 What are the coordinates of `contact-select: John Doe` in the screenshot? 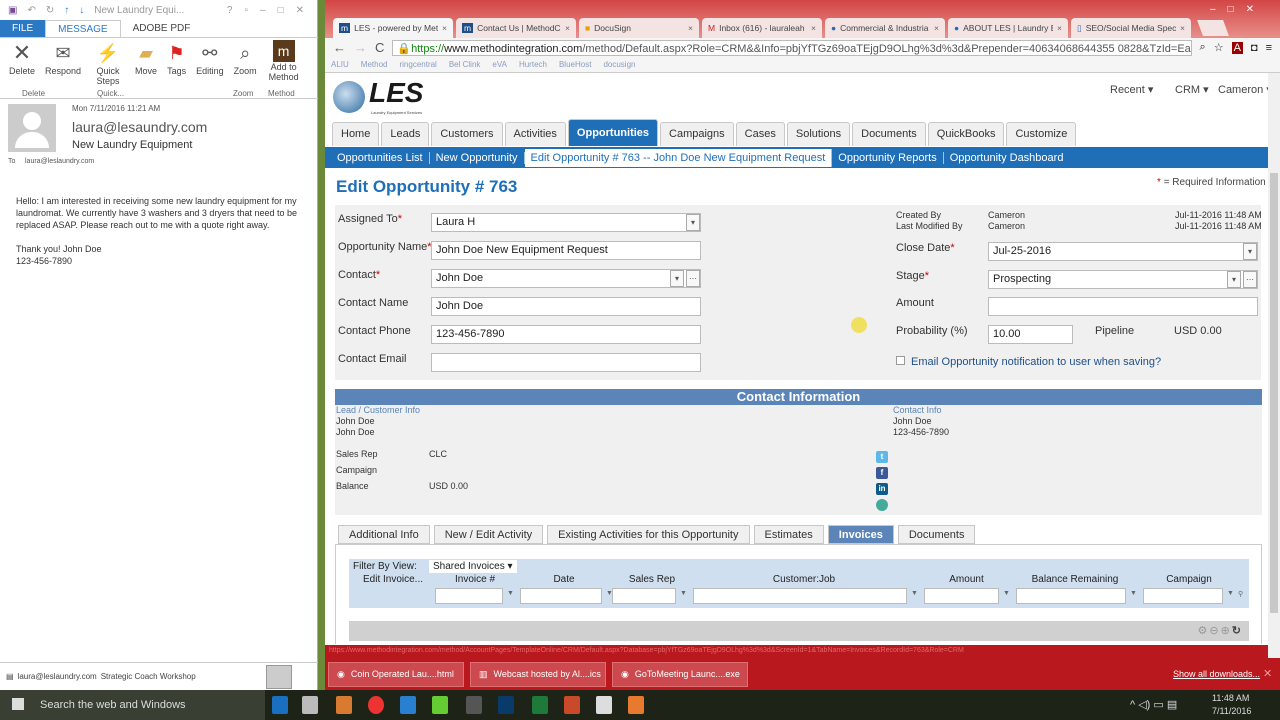 It's located at (566, 278).